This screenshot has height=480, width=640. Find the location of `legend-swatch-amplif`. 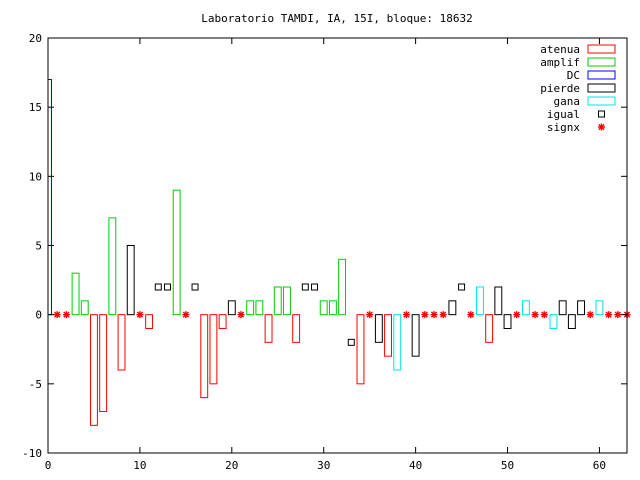

legend-swatch-amplif is located at coordinates (601, 62).